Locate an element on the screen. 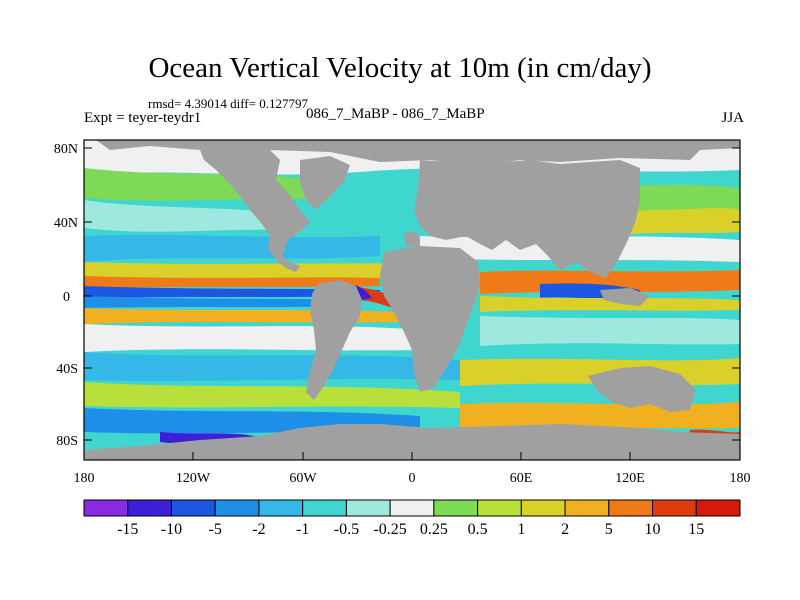  season-label: JJA is located at coordinates (732, 118).